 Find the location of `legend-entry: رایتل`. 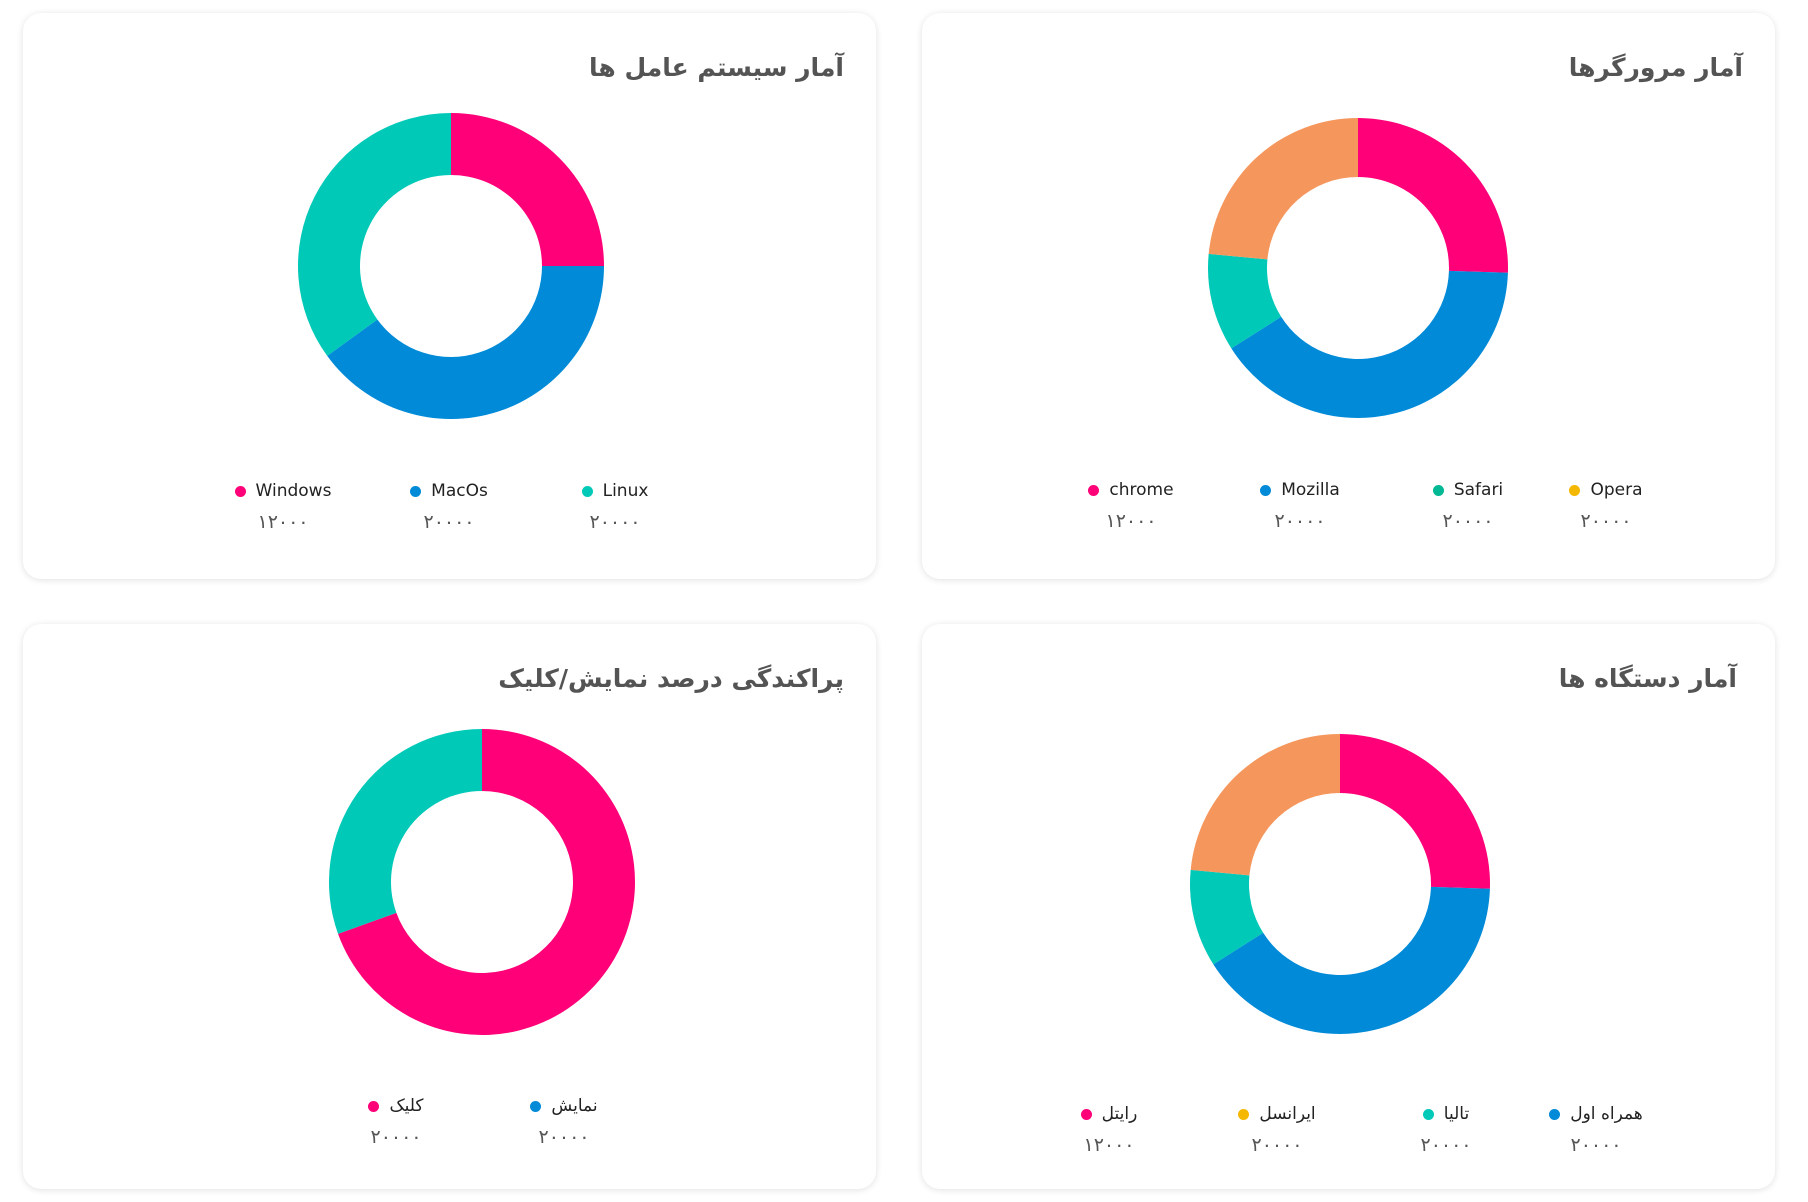

legend-entry: رایتل is located at coordinates (1109, 1114).